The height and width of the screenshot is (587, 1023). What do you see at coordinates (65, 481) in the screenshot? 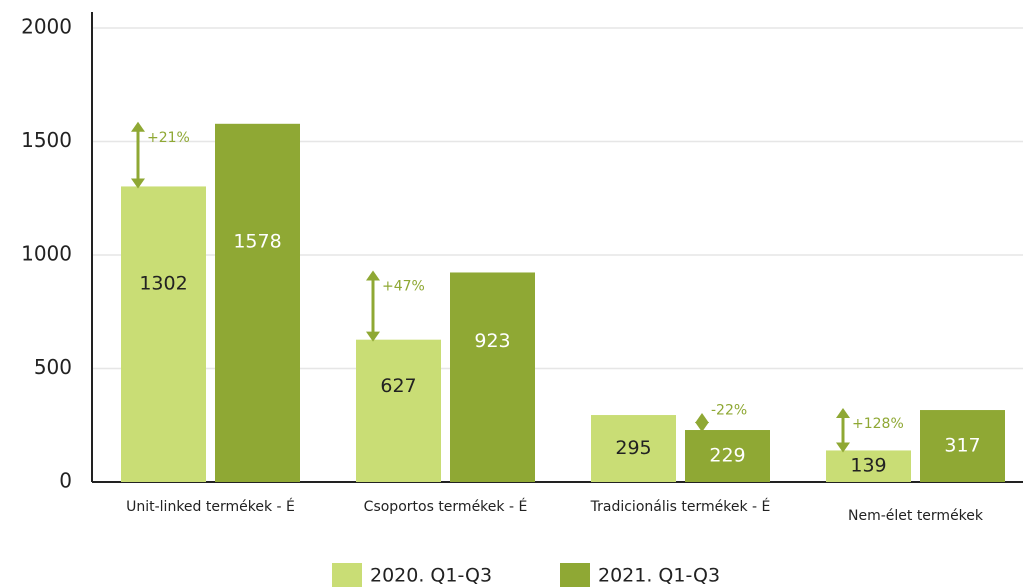
I see `y-tick-label: 0` at bounding box center [65, 481].